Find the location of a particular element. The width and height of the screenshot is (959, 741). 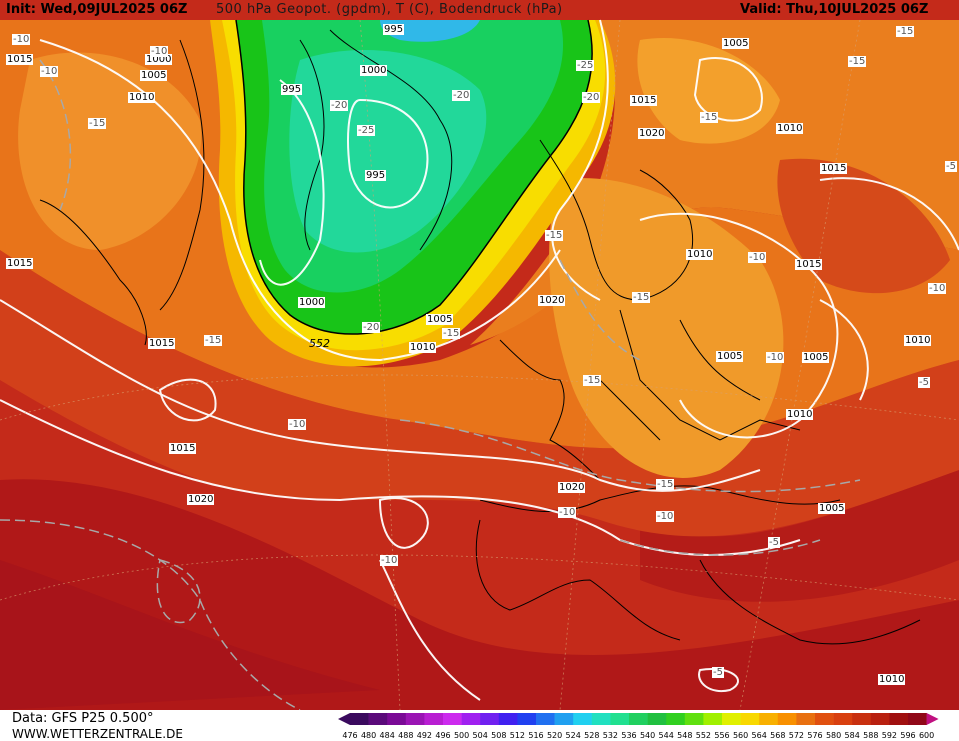

data-source: Data: GFS P25 0.500° is located at coordinates (83, 718).